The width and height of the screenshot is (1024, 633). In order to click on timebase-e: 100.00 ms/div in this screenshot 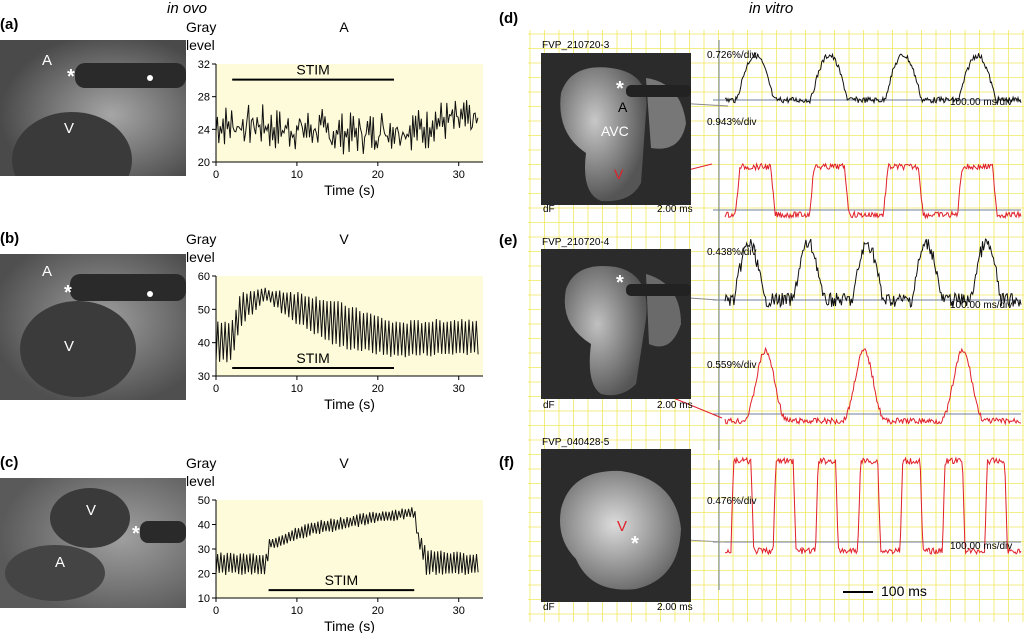, I will do `click(981, 305)`.